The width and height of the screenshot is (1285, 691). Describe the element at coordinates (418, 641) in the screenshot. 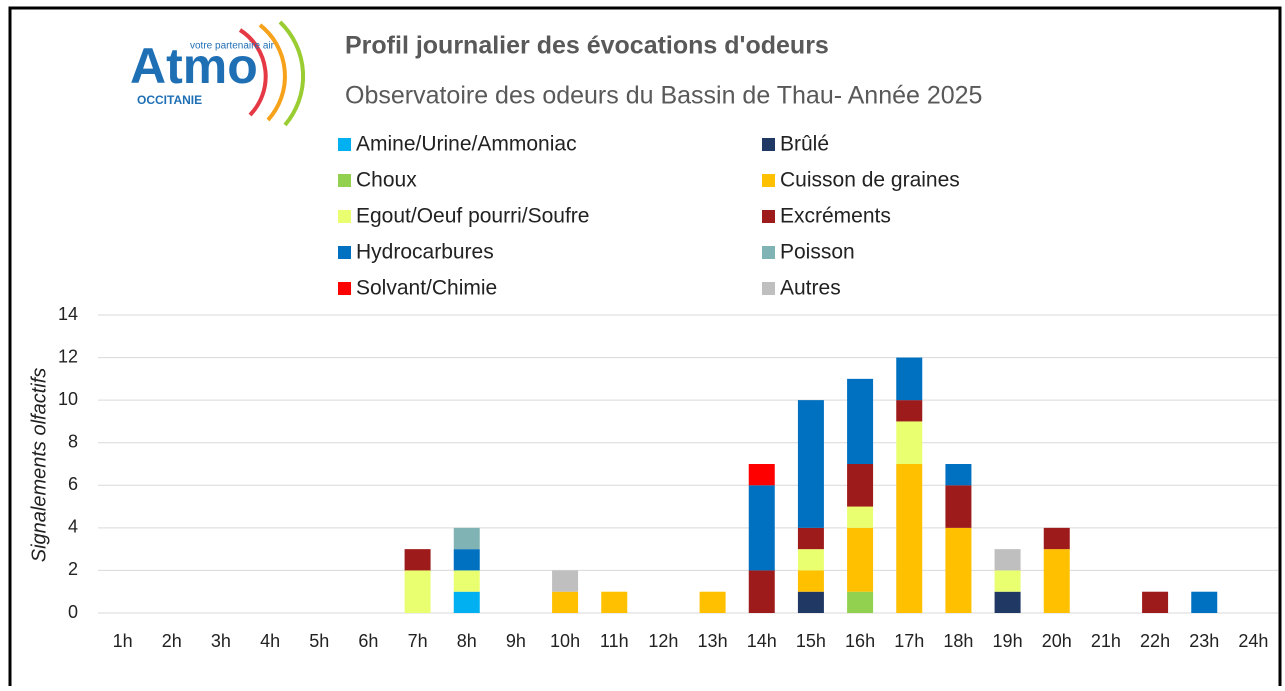

I see `x-tick-label: 7h` at that location.